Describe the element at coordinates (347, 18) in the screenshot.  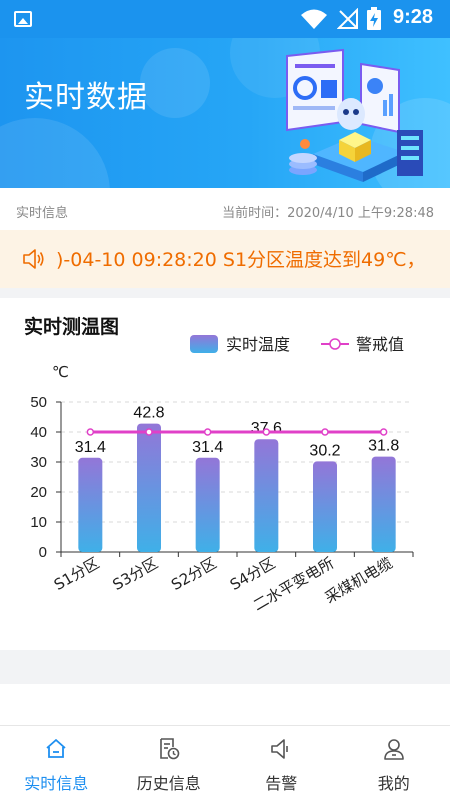
I see `no-signal-icon` at that location.